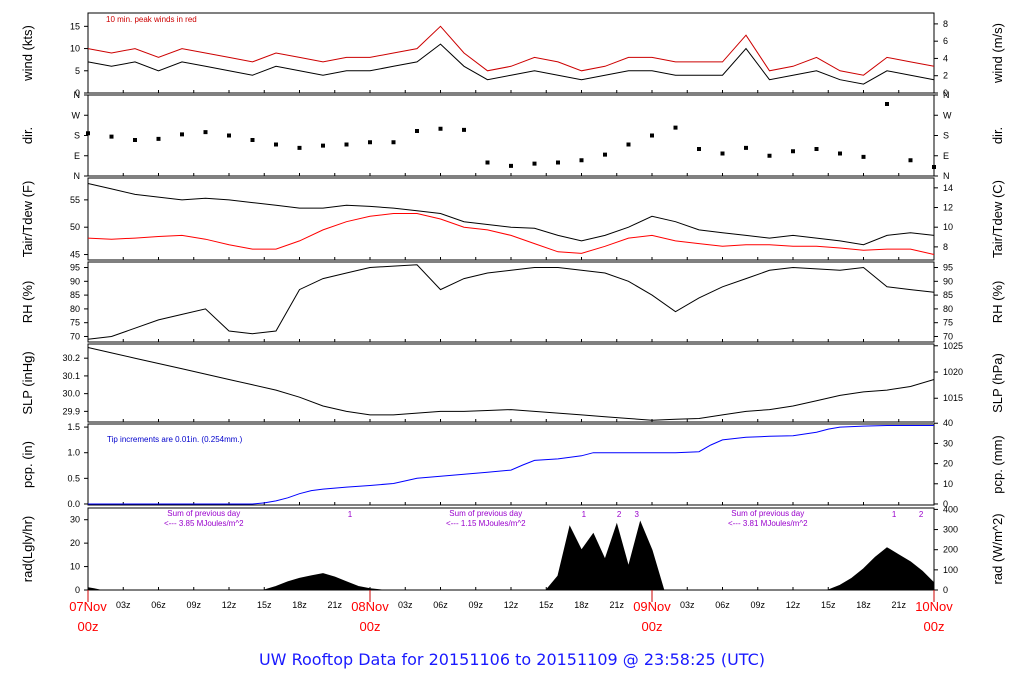 Image resolution: width=1024 pixels, height=700 pixels. Describe the element at coordinates (945, 247) in the screenshot. I see `temp-right-tick-label: 8` at that location.